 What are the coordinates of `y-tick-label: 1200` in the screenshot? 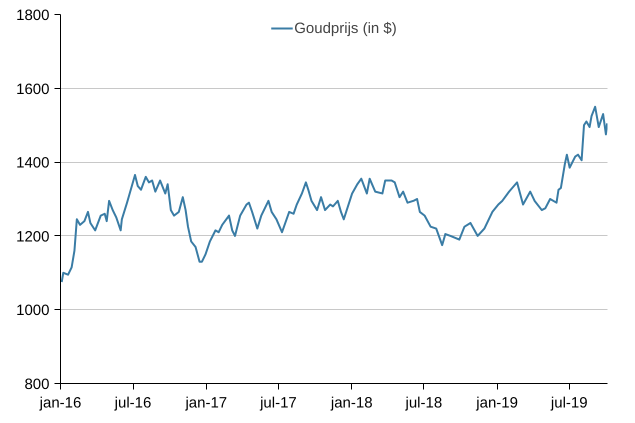 It's located at (33, 237).